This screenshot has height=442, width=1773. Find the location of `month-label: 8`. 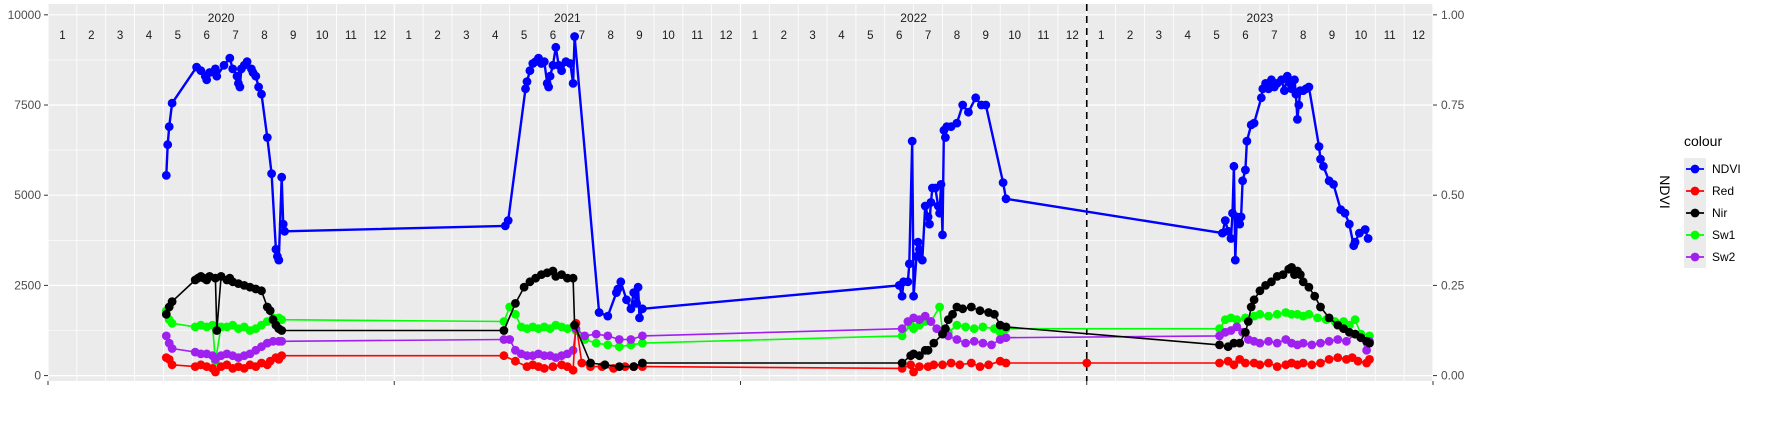

month-label: 8 is located at coordinates (264, 36).